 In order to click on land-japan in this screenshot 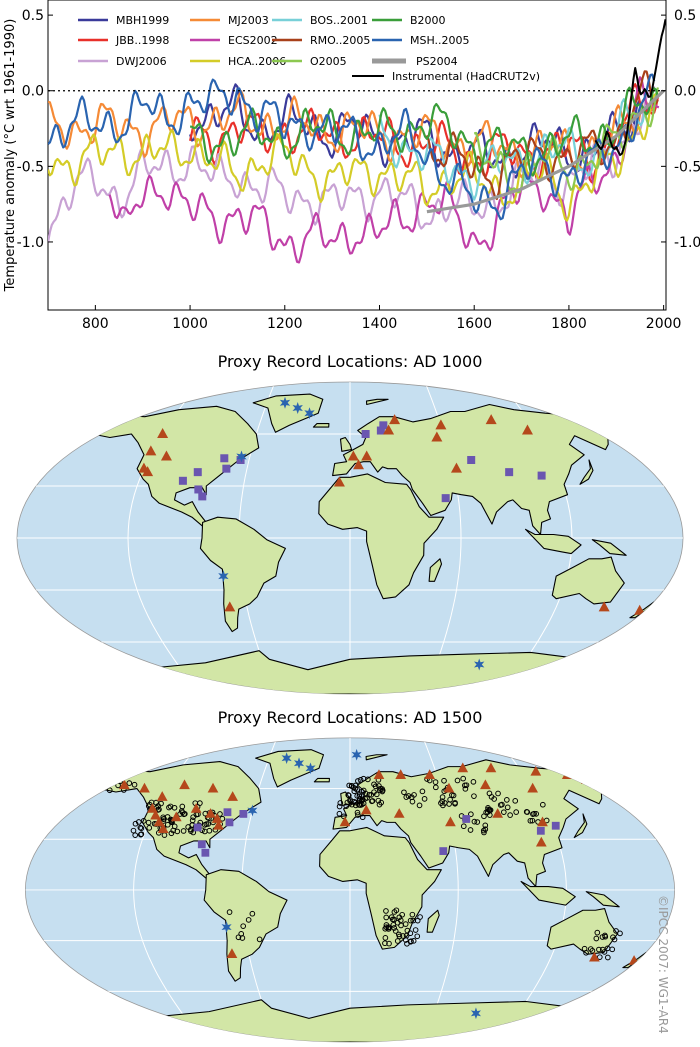, I will do `click(586, 472)`.